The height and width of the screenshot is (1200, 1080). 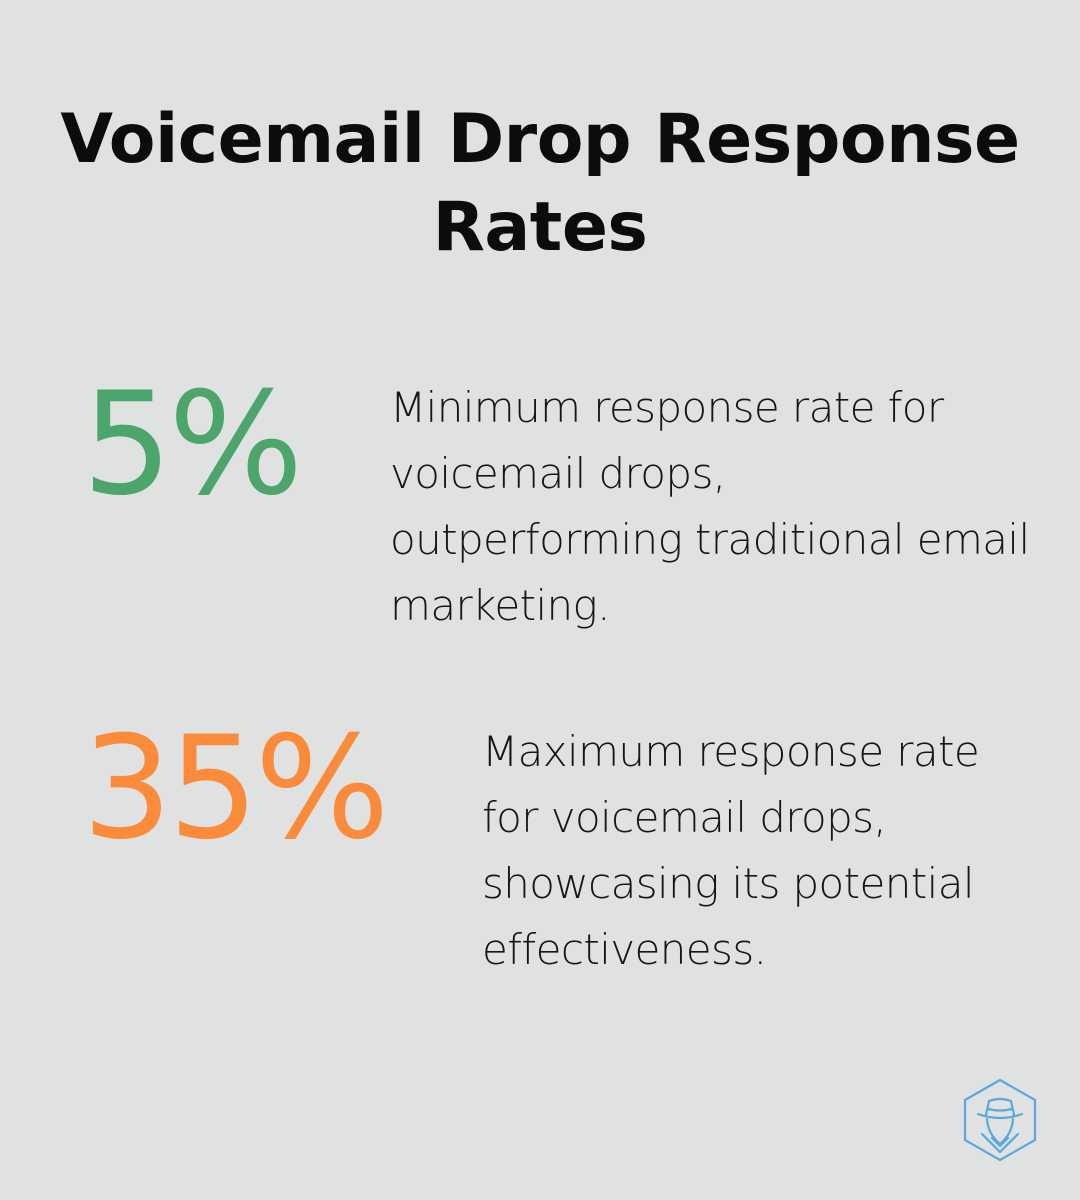 I want to click on brand-logo, so click(x=1000, y=1120).